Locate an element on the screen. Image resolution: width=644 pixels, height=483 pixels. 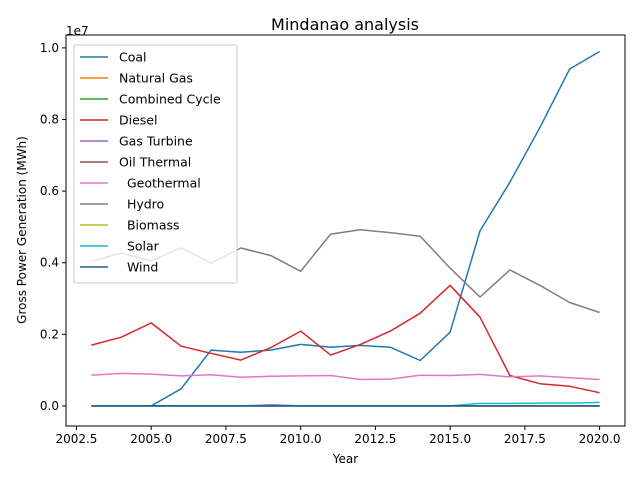
legend-label-solar: Solar is located at coordinates (139, 246).